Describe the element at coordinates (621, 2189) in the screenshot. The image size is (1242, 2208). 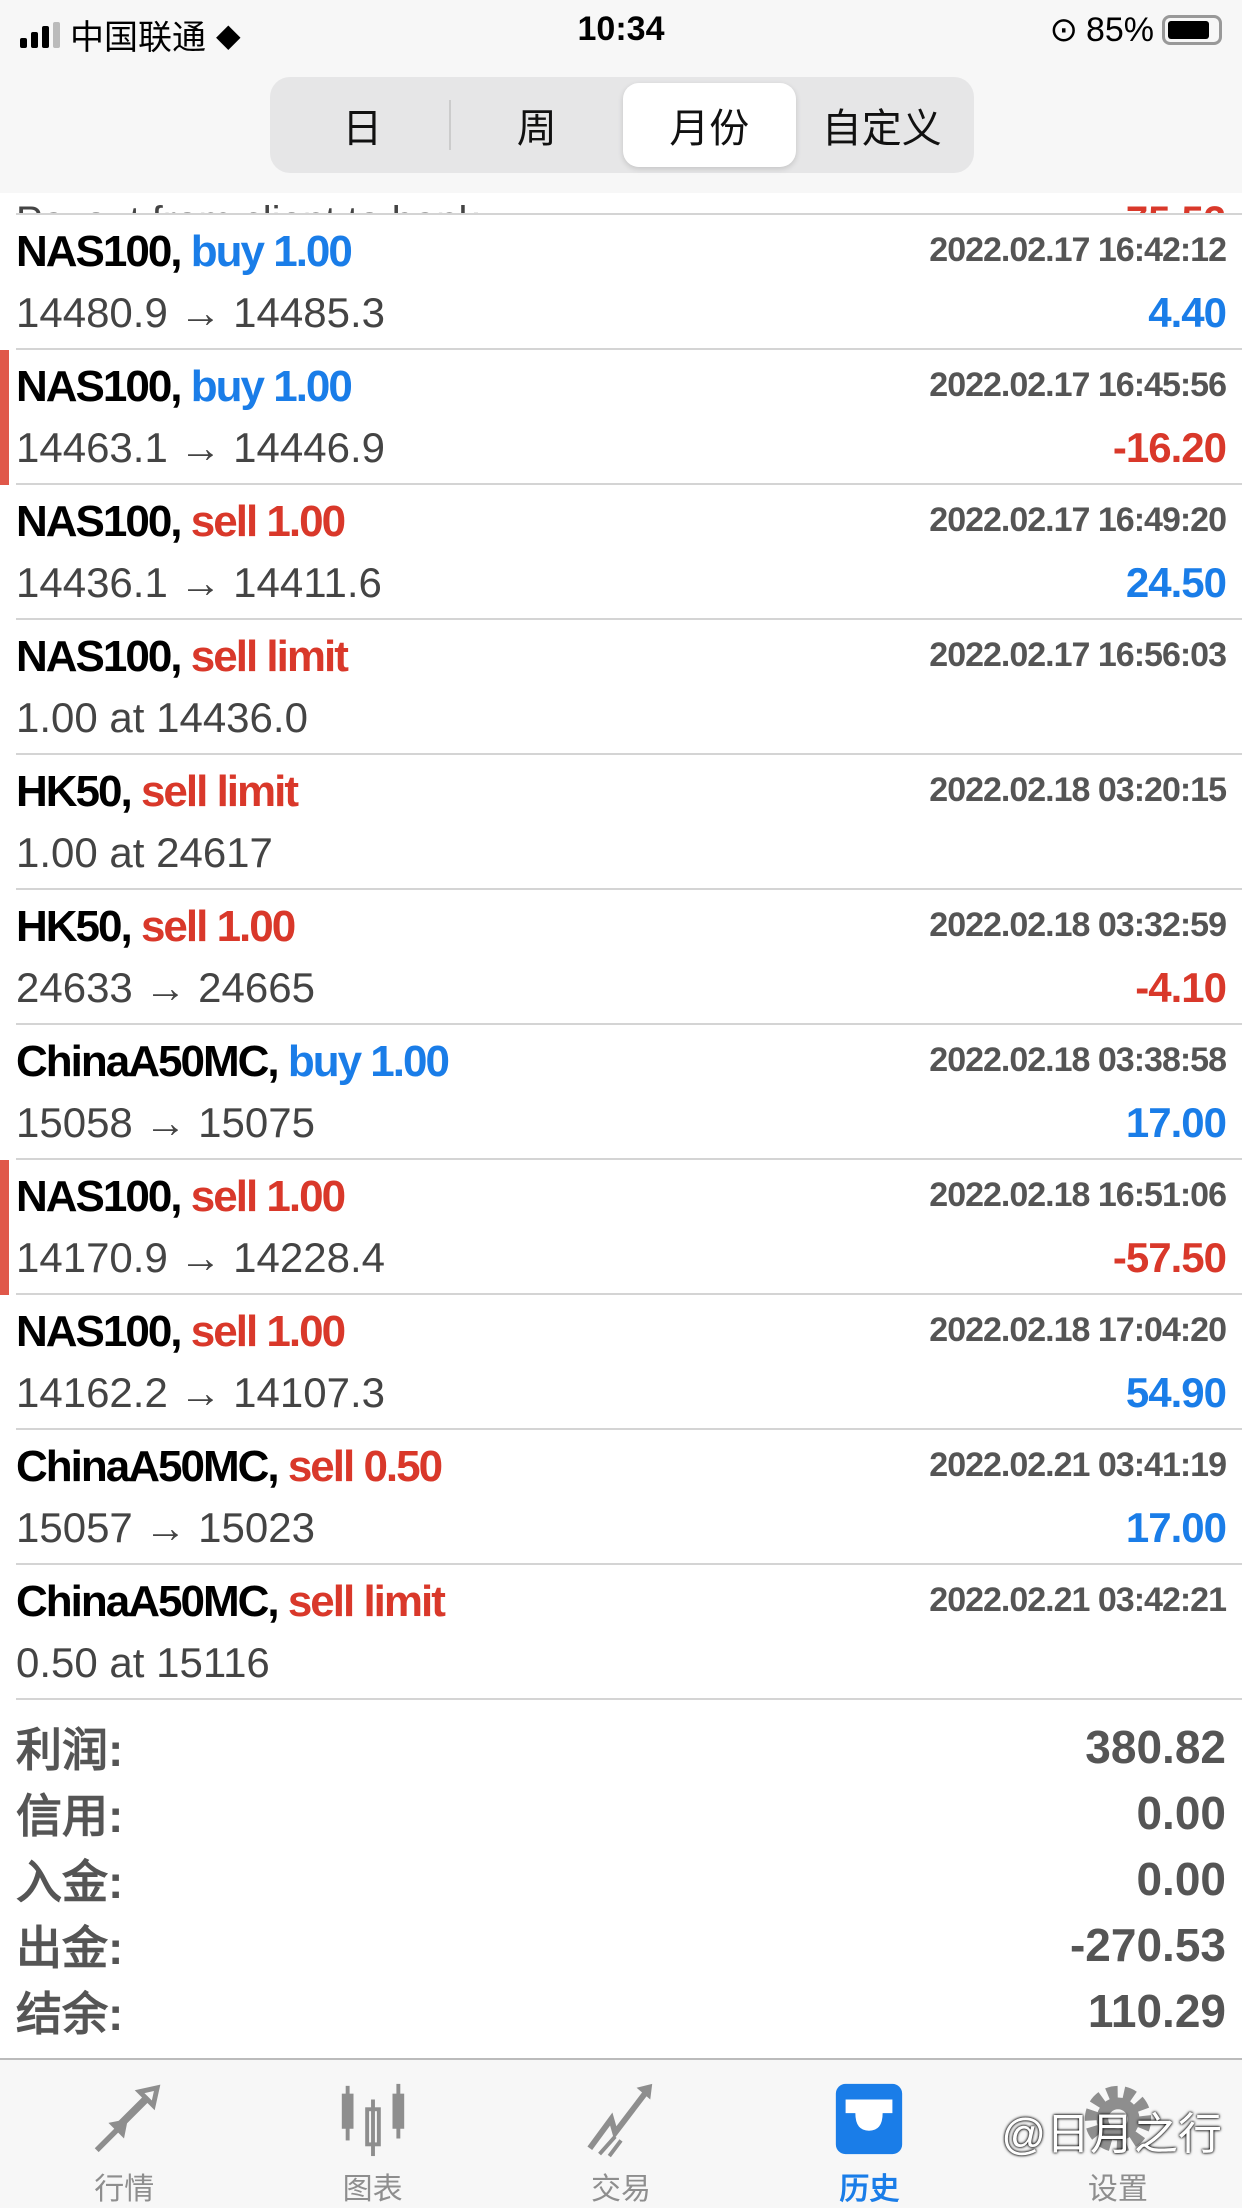
I see `tab-label: 交易` at that location.